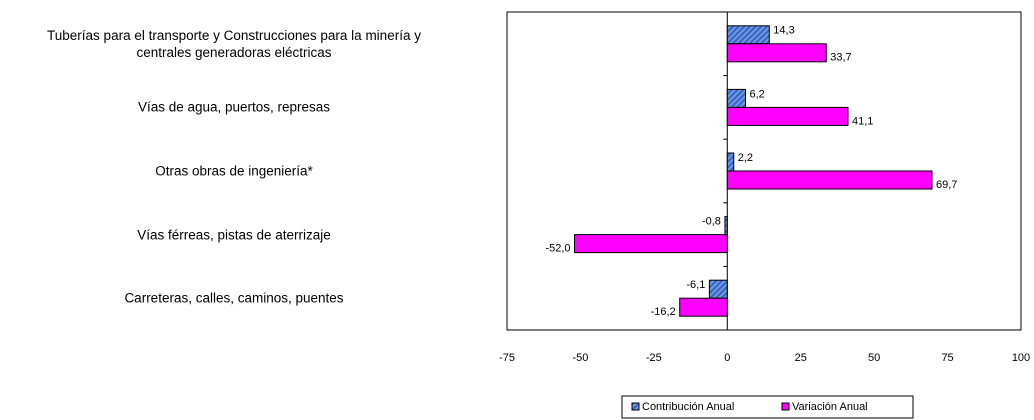 The image size is (1034, 420). I want to click on x-tick-label: -75, so click(507, 358).